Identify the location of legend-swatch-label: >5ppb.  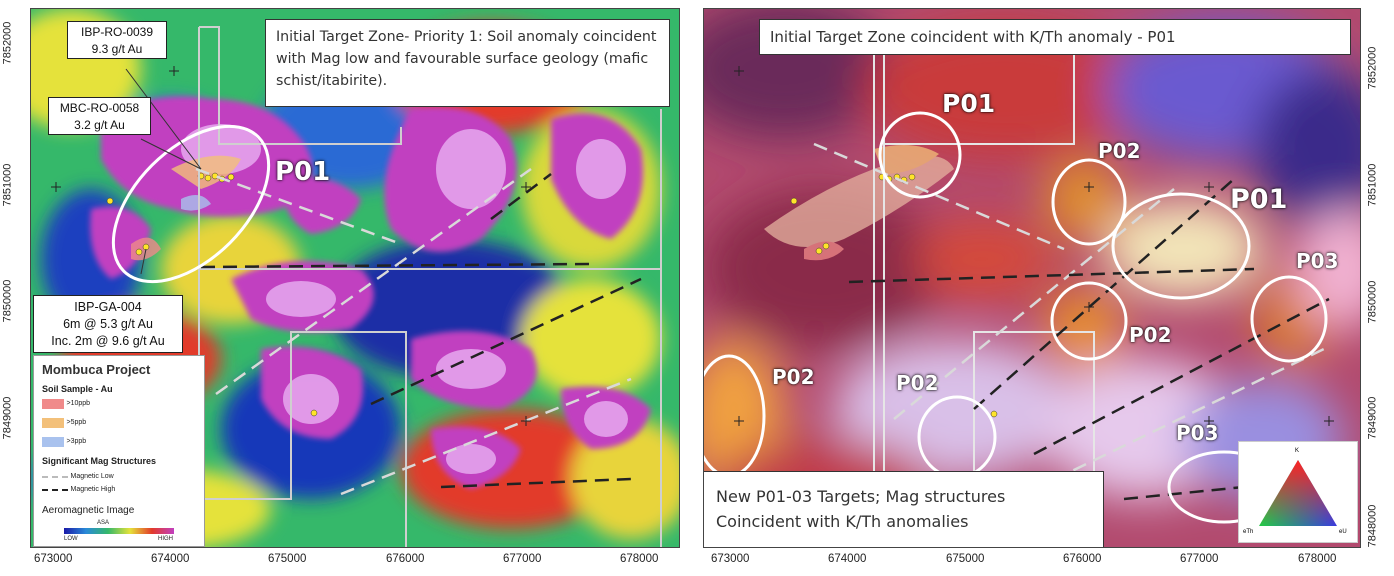
(76, 423).